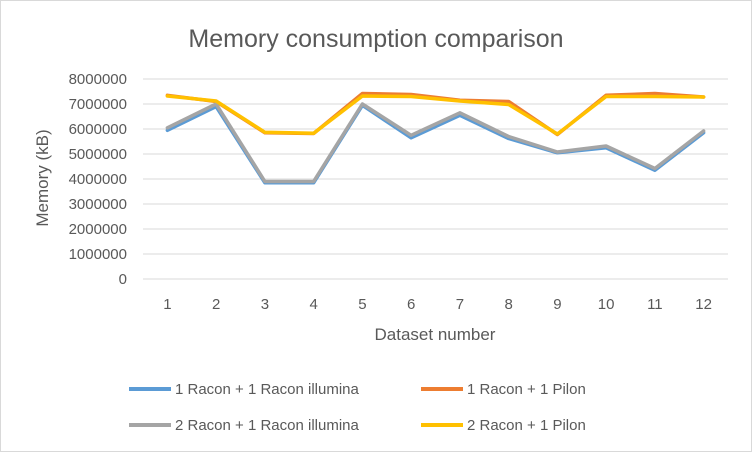  Describe the element at coordinates (267, 389) in the screenshot. I see `legend-label: 1 Racon + 1 Racon illumina` at that location.